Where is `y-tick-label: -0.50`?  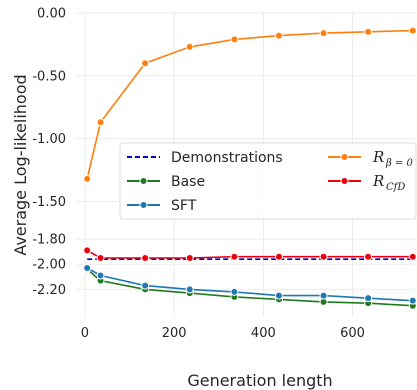 y-tick-label: -0.50 is located at coordinates (49, 76).